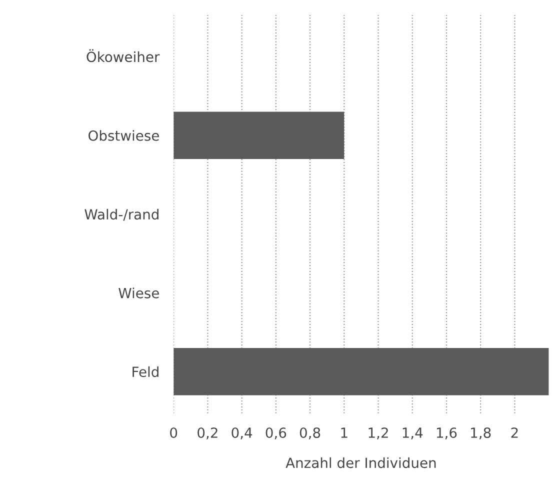 This screenshot has width=560, height=498. Describe the element at coordinates (310, 433) in the screenshot. I see `x-tick-label: 0,8` at that location.